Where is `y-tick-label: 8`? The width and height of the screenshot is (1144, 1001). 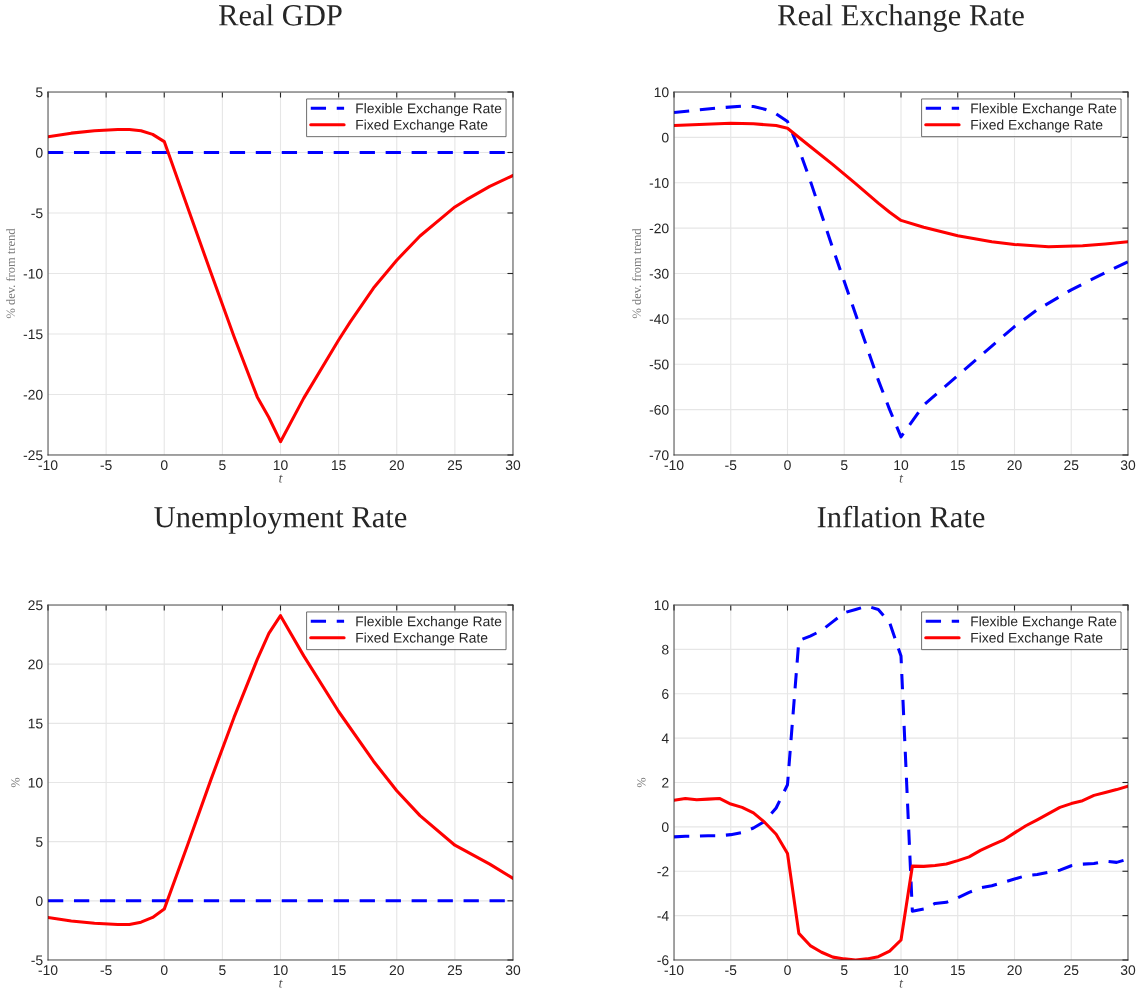
y-tick-label: 8 is located at coordinates (665, 649).